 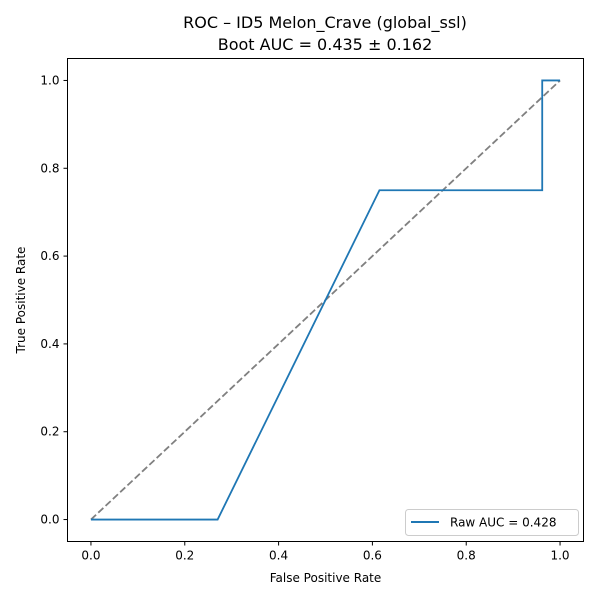 What do you see at coordinates (49, 520) in the screenshot?
I see `y-tick-label: 0.0` at bounding box center [49, 520].